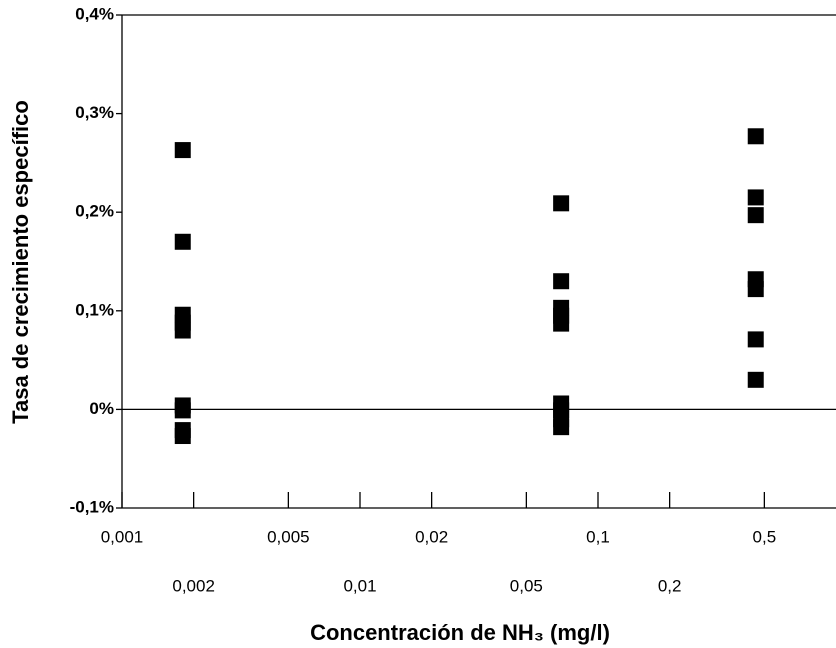 This screenshot has height=648, width=836. I want to click on x-tick-label: 0,5, so click(765, 536).